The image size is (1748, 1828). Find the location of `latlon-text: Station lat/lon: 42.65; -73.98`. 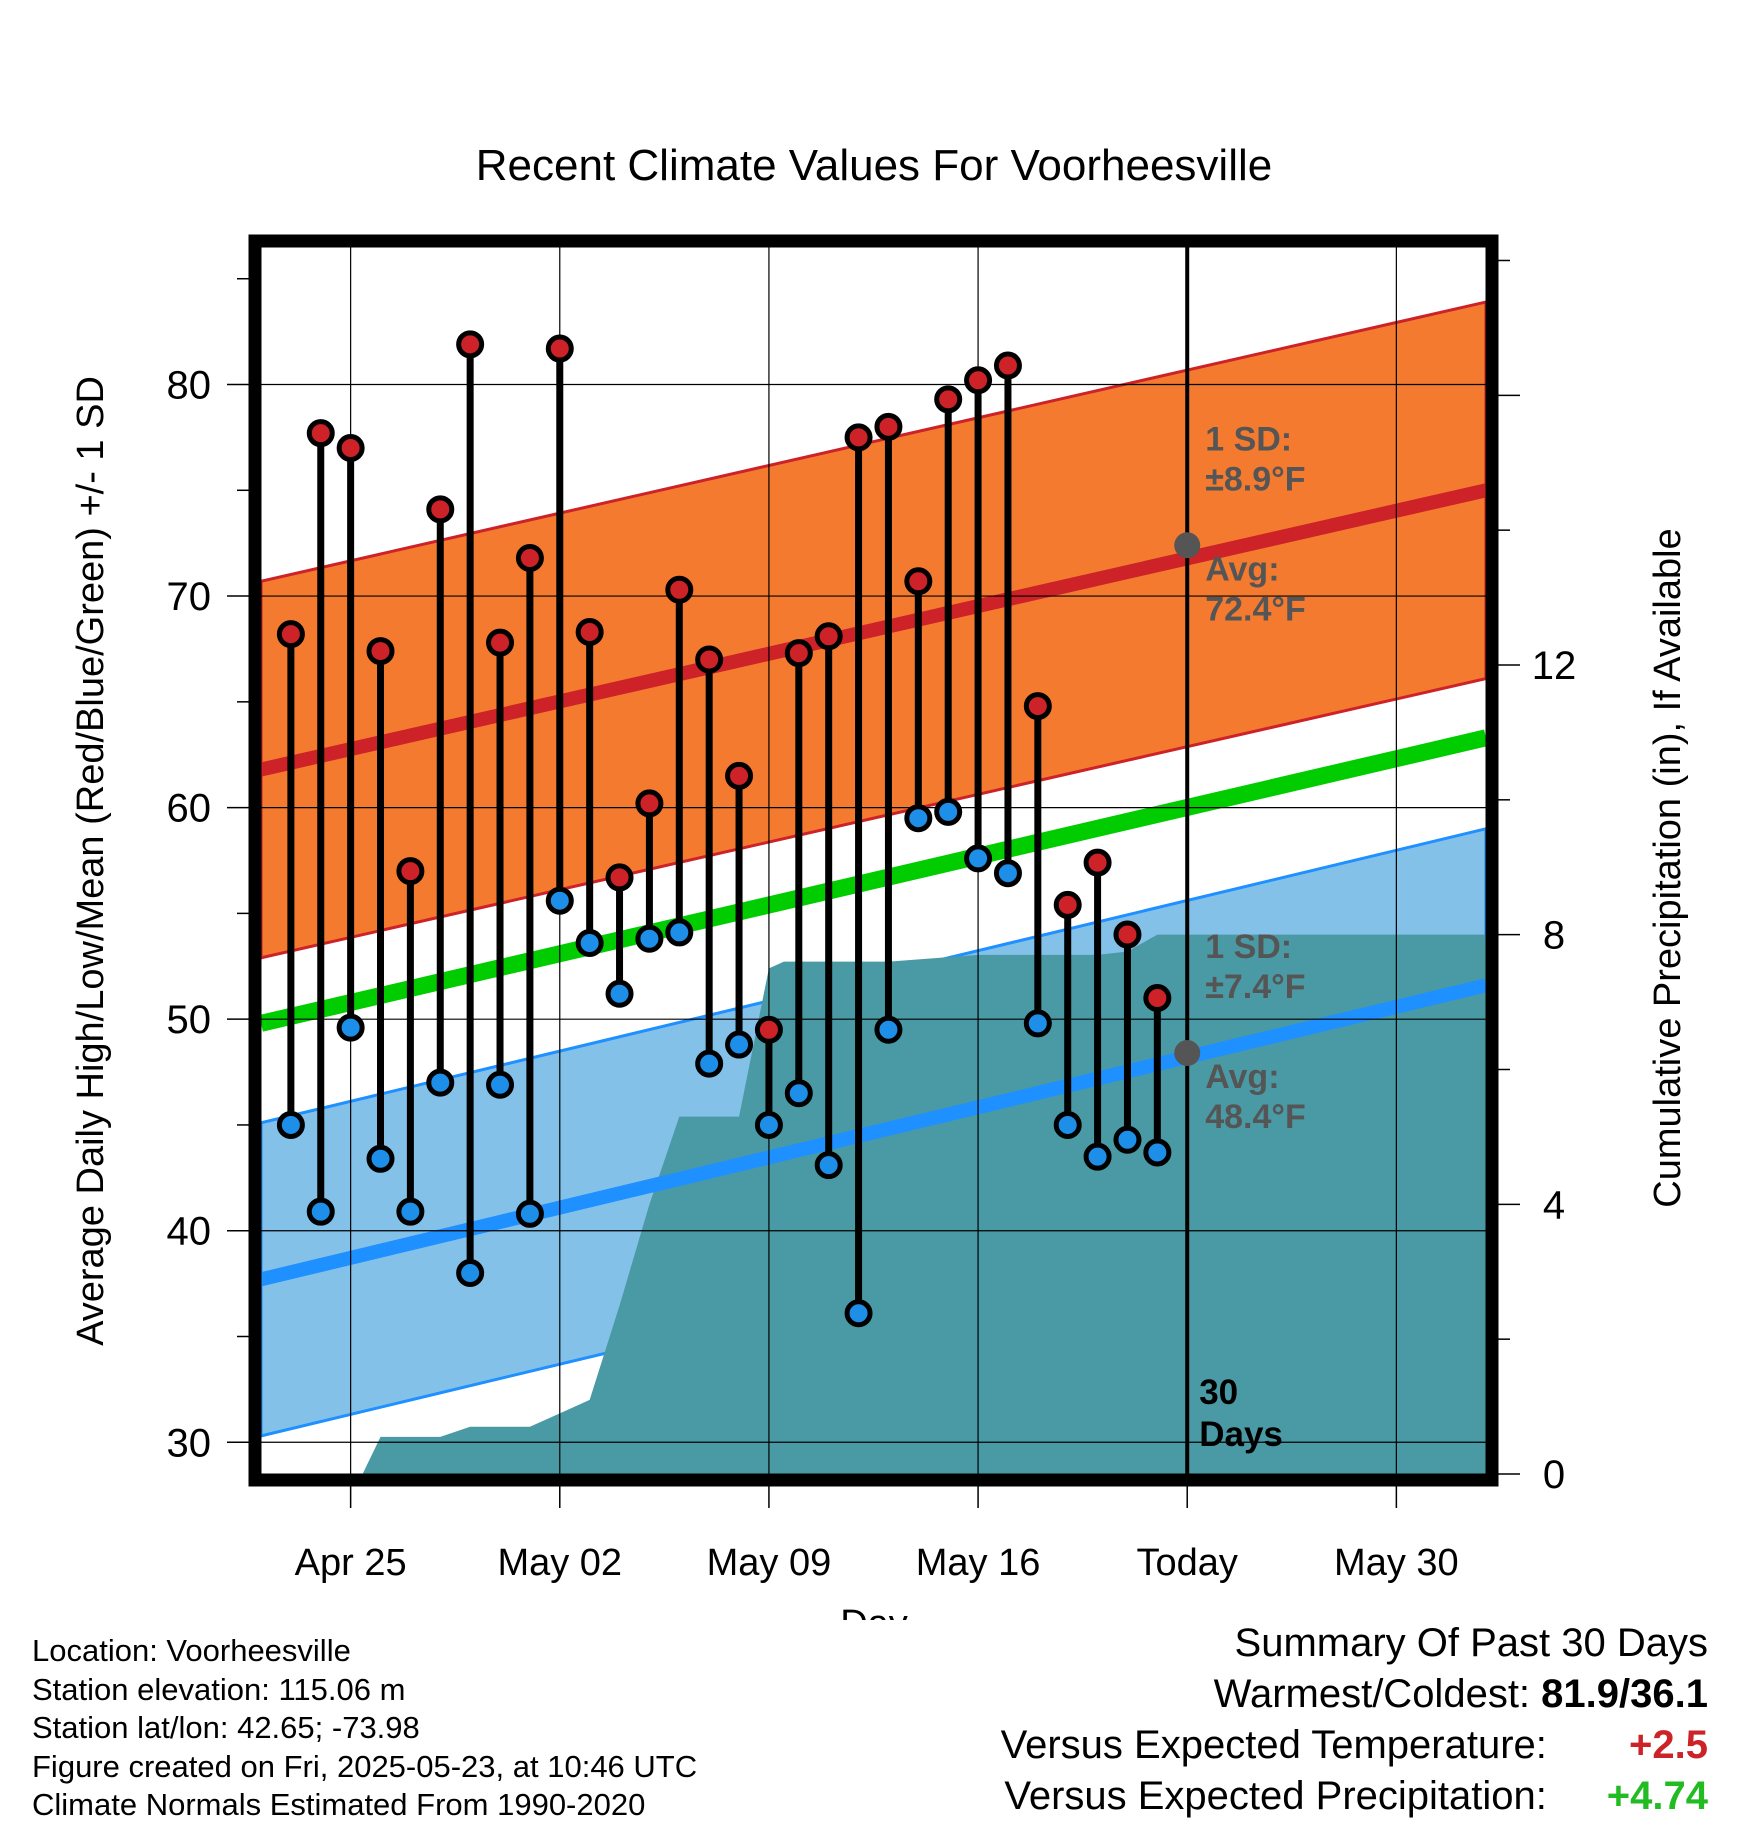

latlon-text: Station lat/lon: 42.65; -73.98 is located at coordinates (226, 1727).